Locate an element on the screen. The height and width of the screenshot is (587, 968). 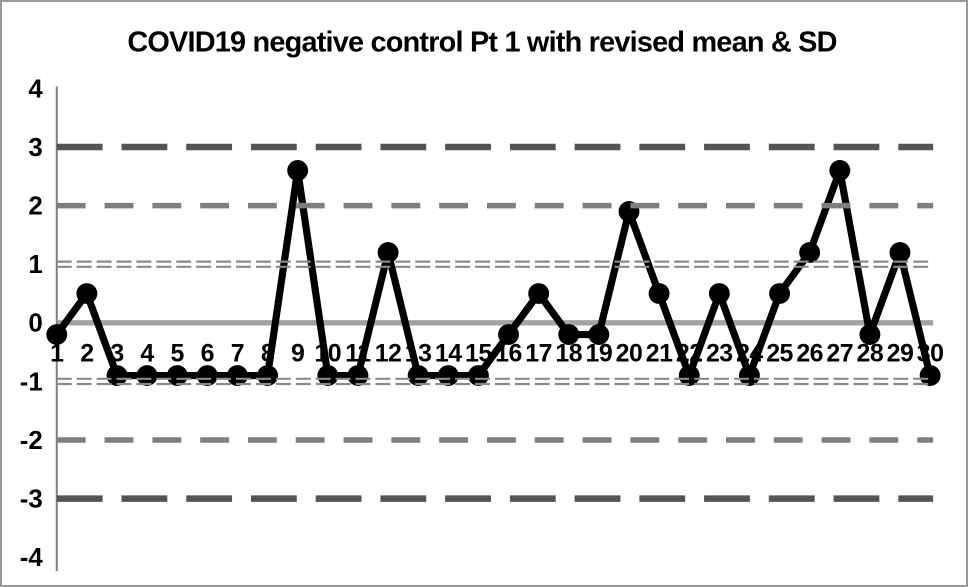
y-tick-label: 4 is located at coordinates (35, 89).